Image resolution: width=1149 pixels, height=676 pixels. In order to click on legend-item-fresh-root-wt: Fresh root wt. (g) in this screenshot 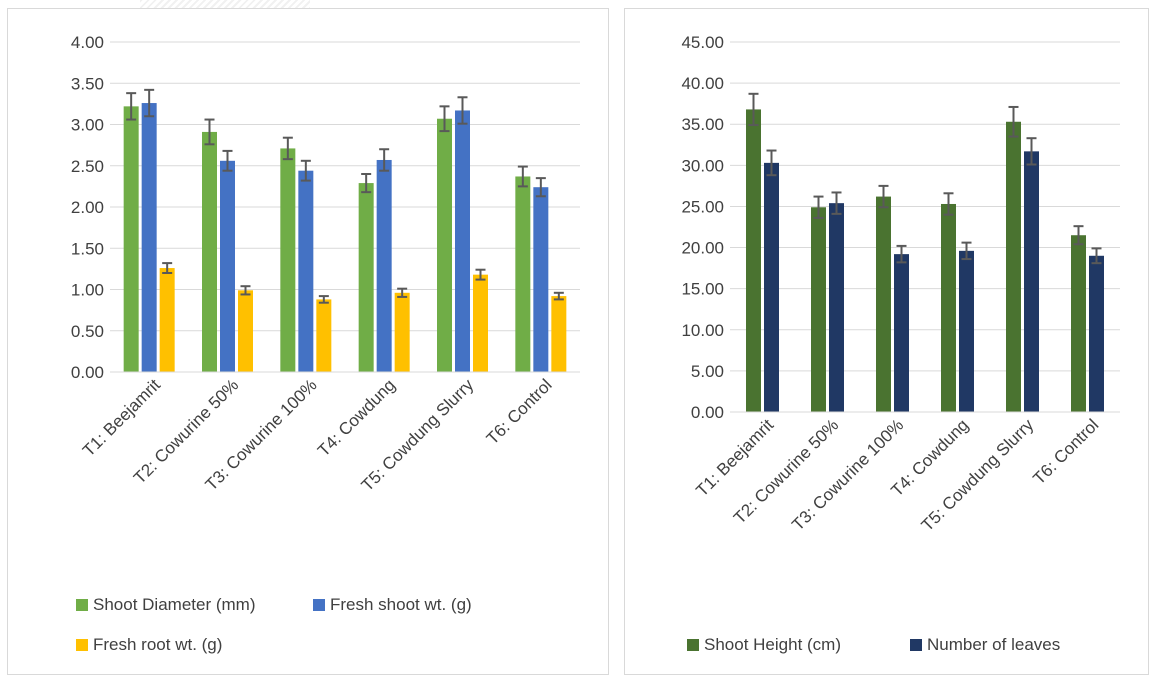, I will do `click(149, 645)`.